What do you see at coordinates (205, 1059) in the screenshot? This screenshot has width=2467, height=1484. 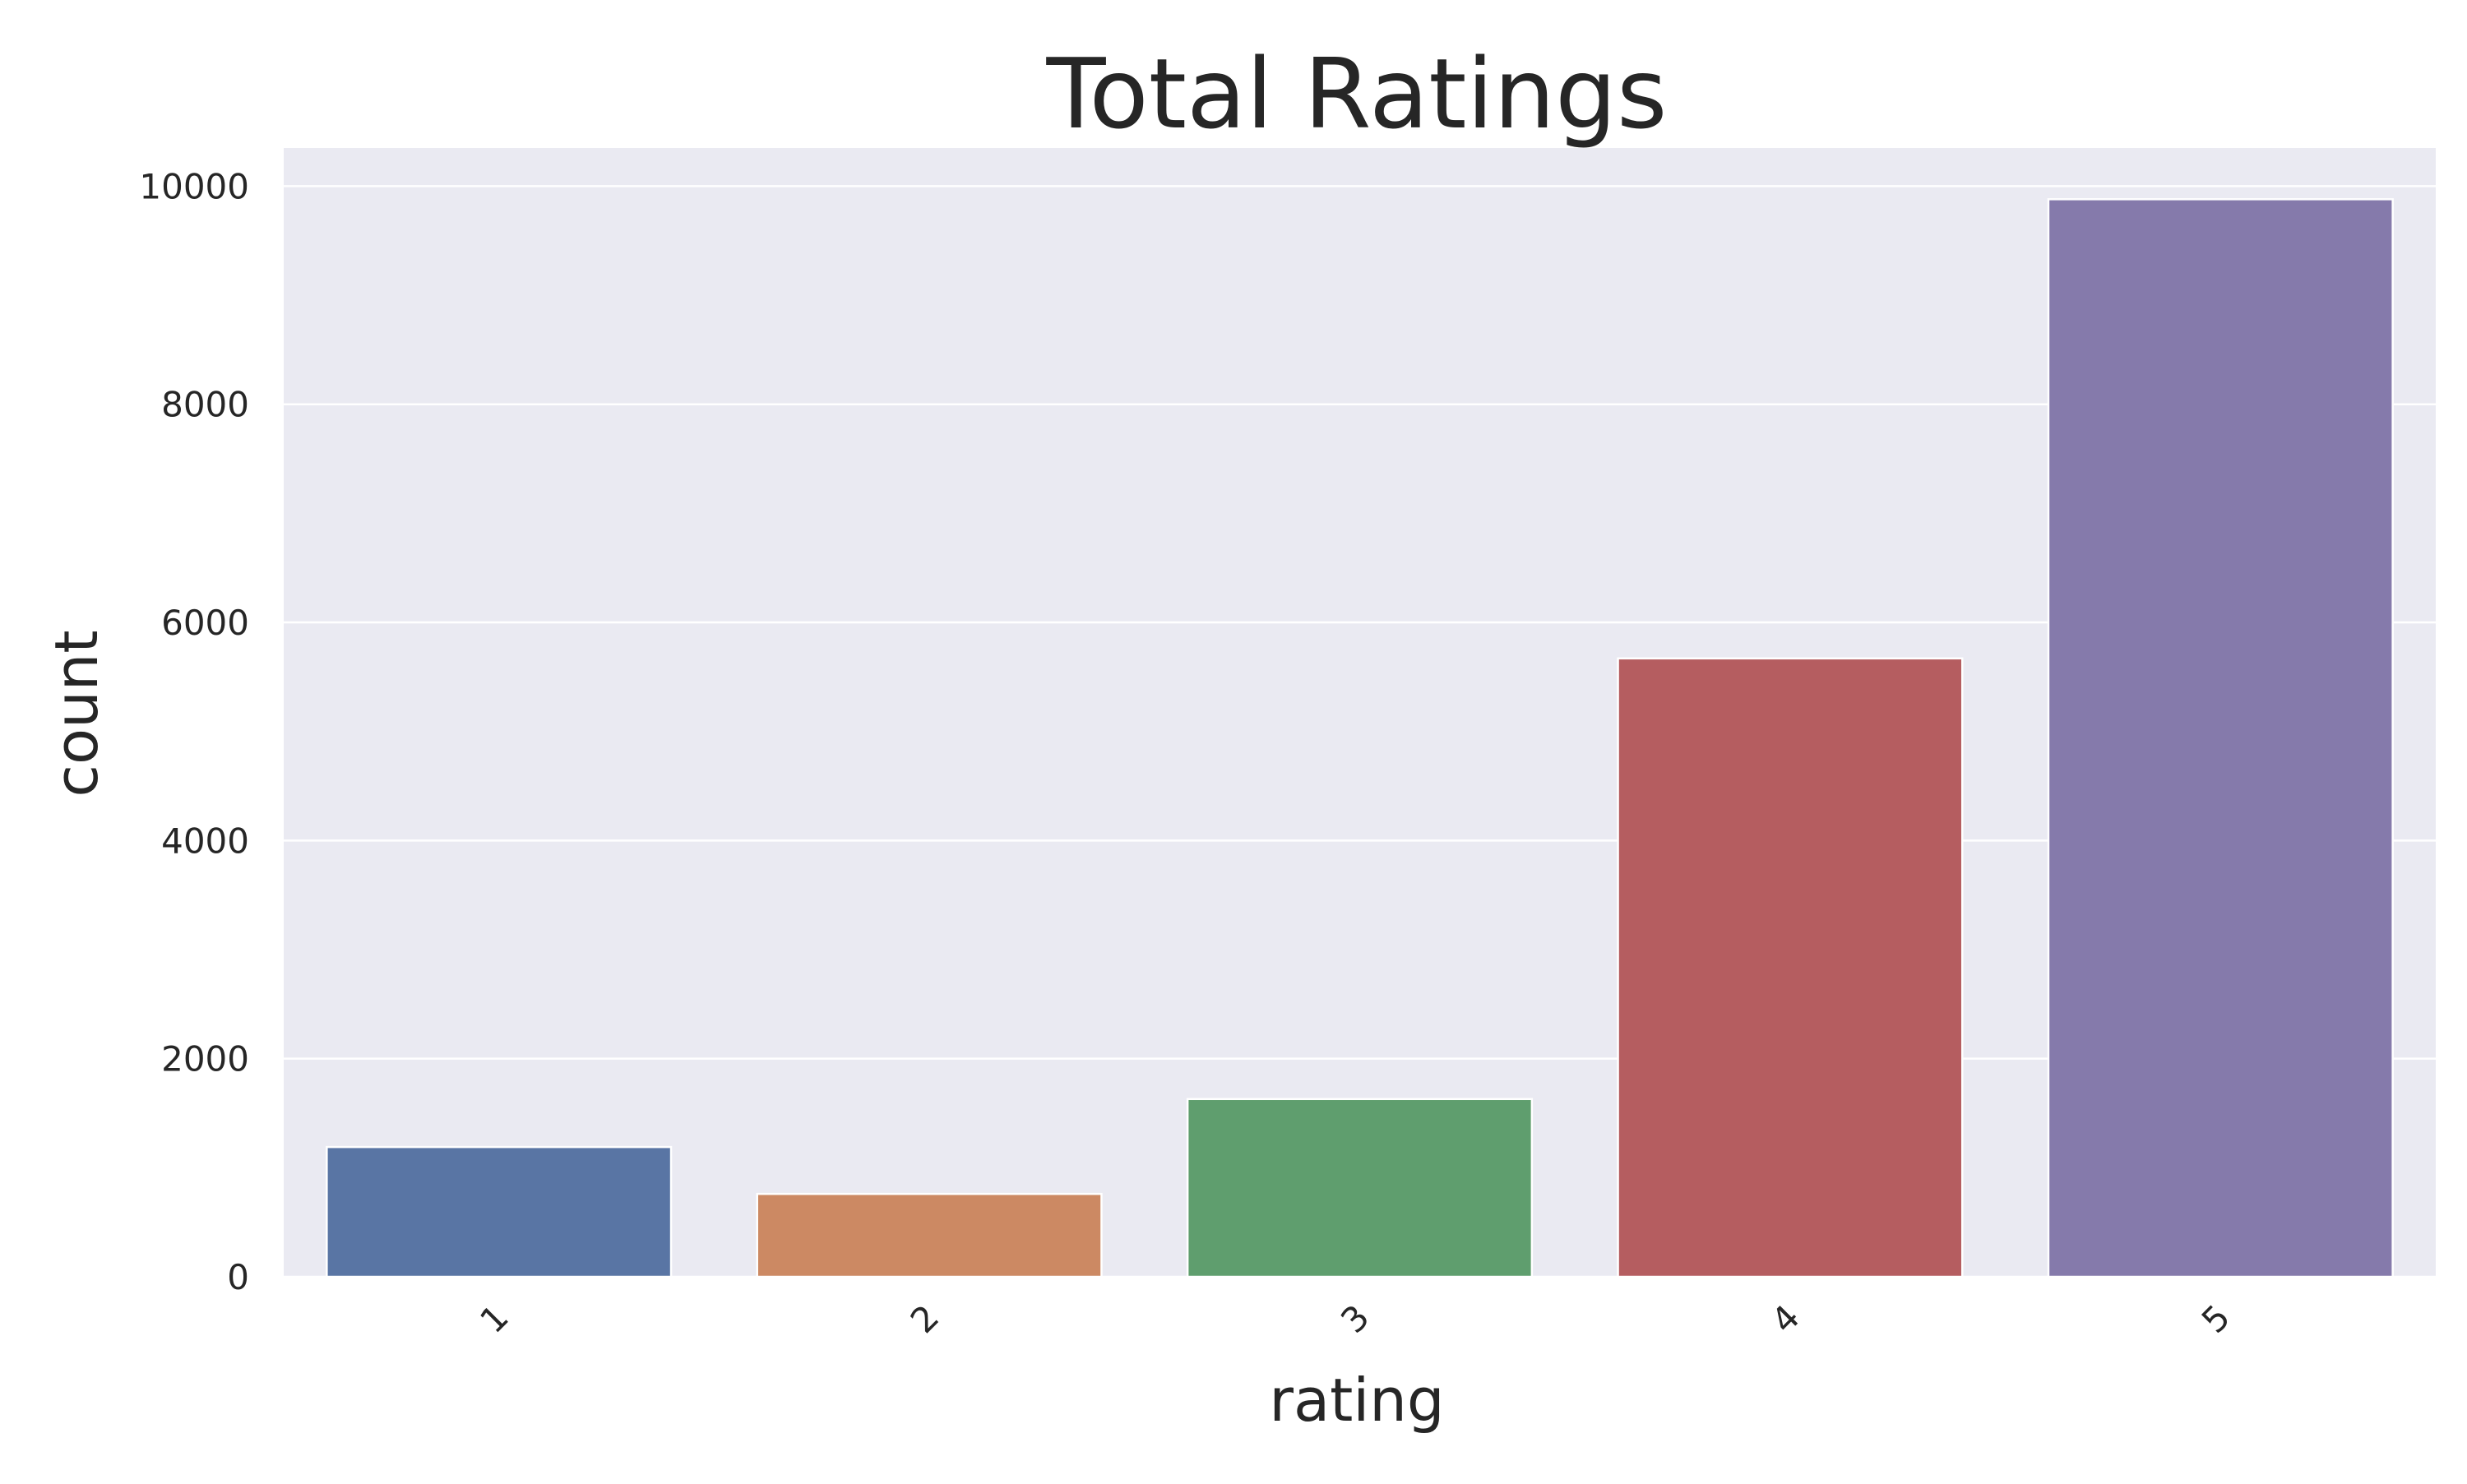 I see `y-tick-label: 2000` at bounding box center [205, 1059].